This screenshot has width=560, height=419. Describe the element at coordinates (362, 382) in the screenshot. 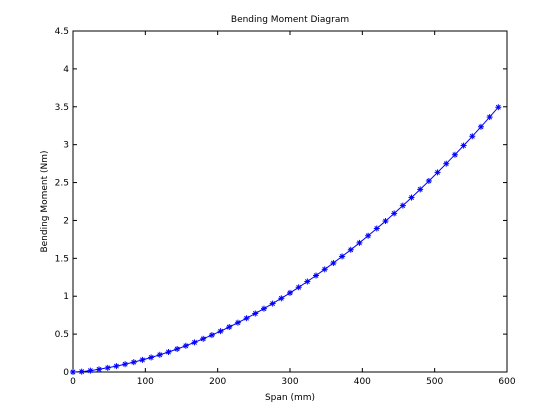

I see `x-tick-label: 400` at that location.